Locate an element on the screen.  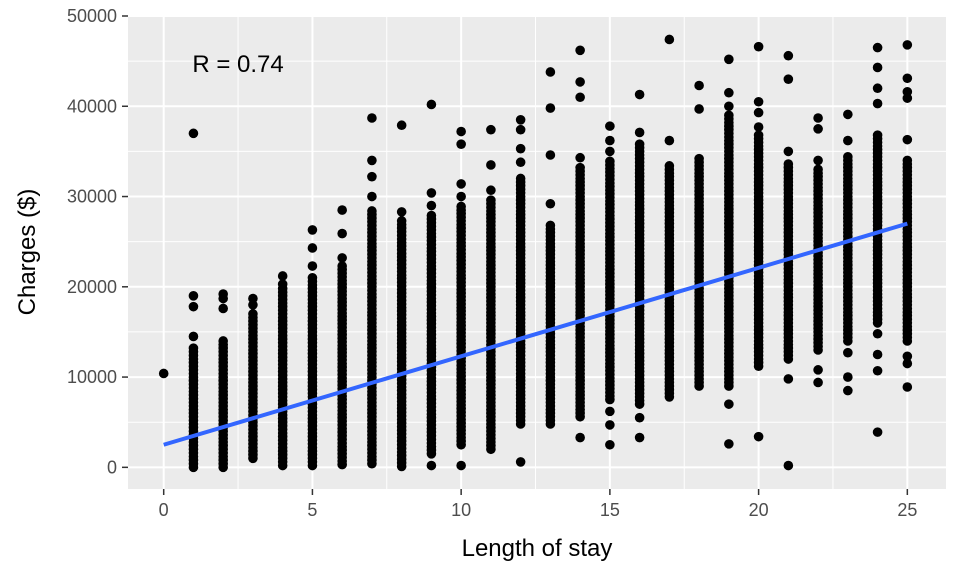
x-axis-ticks: 0 5 10 15 20 25 is located at coordinates (538, 504).